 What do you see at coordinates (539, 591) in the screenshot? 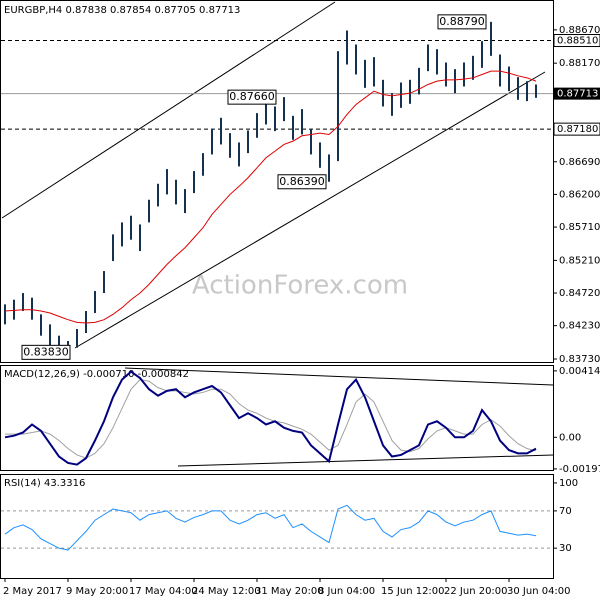
I see `x-tick-label: 30 Jun 04:00` at bounding box center [539, 591].